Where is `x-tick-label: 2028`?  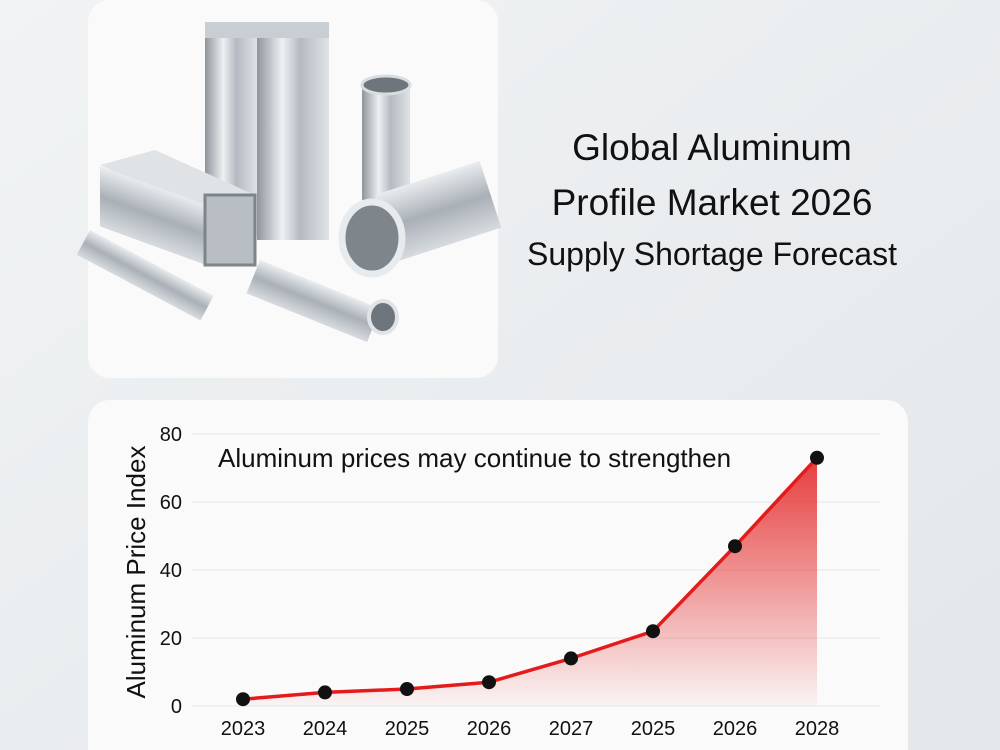 x-tick-label: 2028 is located at coordinates (817, 729).